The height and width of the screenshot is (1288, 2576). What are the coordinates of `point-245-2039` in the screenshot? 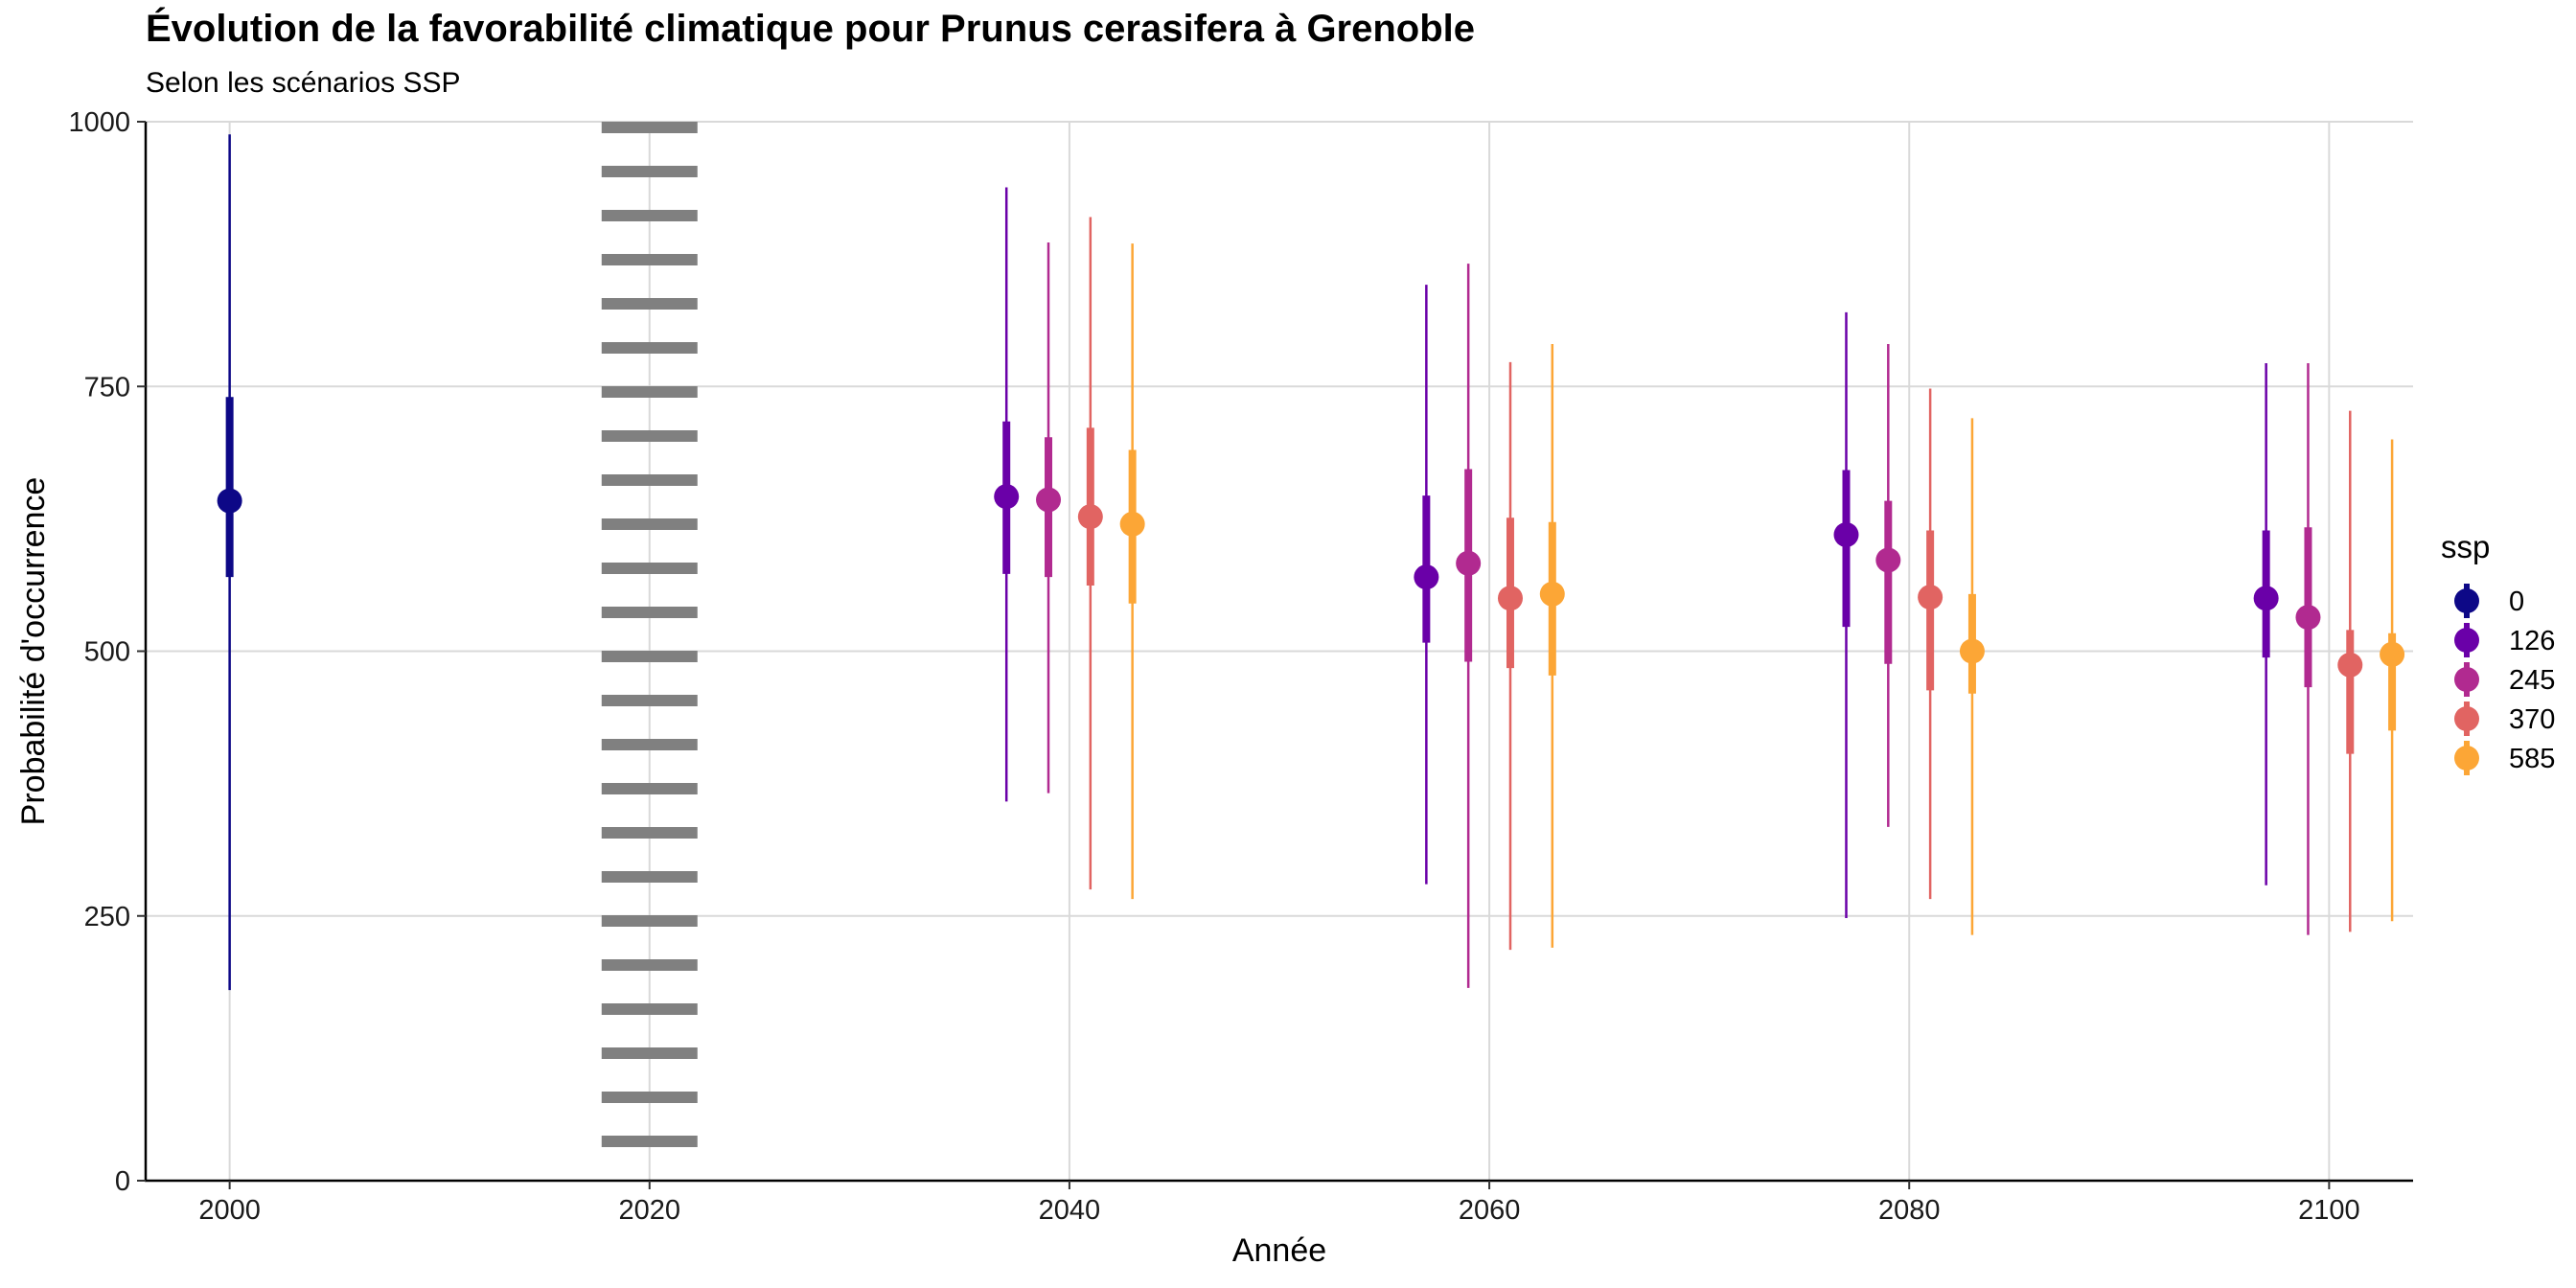 It's located at (1049, 500).